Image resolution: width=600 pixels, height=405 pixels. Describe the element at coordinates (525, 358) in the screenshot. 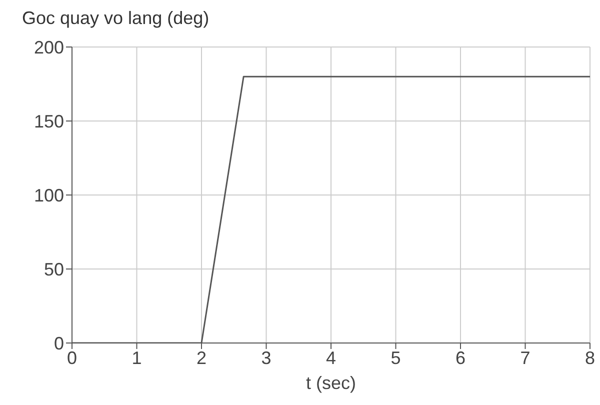

I see `x-tick-label: 7` at that location.